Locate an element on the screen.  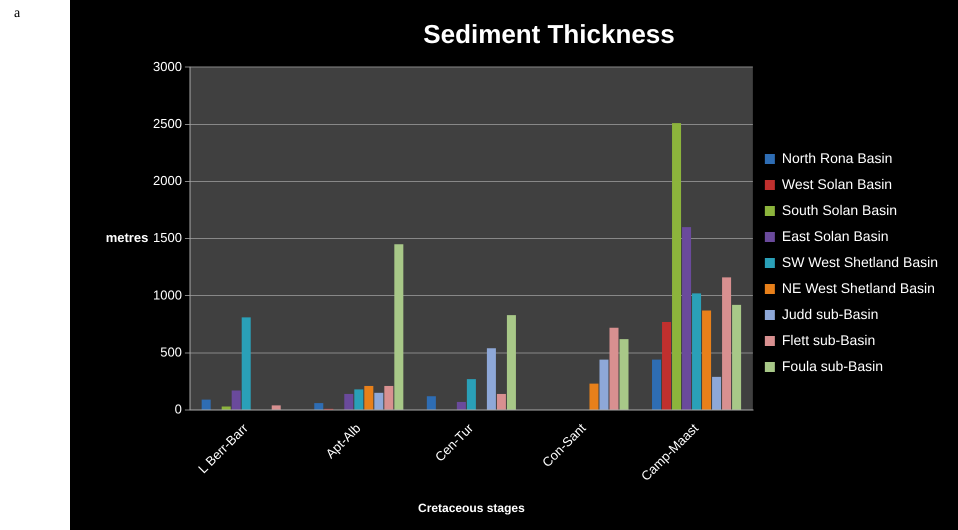
y-tick-label: 1500 is located at coordinates (167, 238).